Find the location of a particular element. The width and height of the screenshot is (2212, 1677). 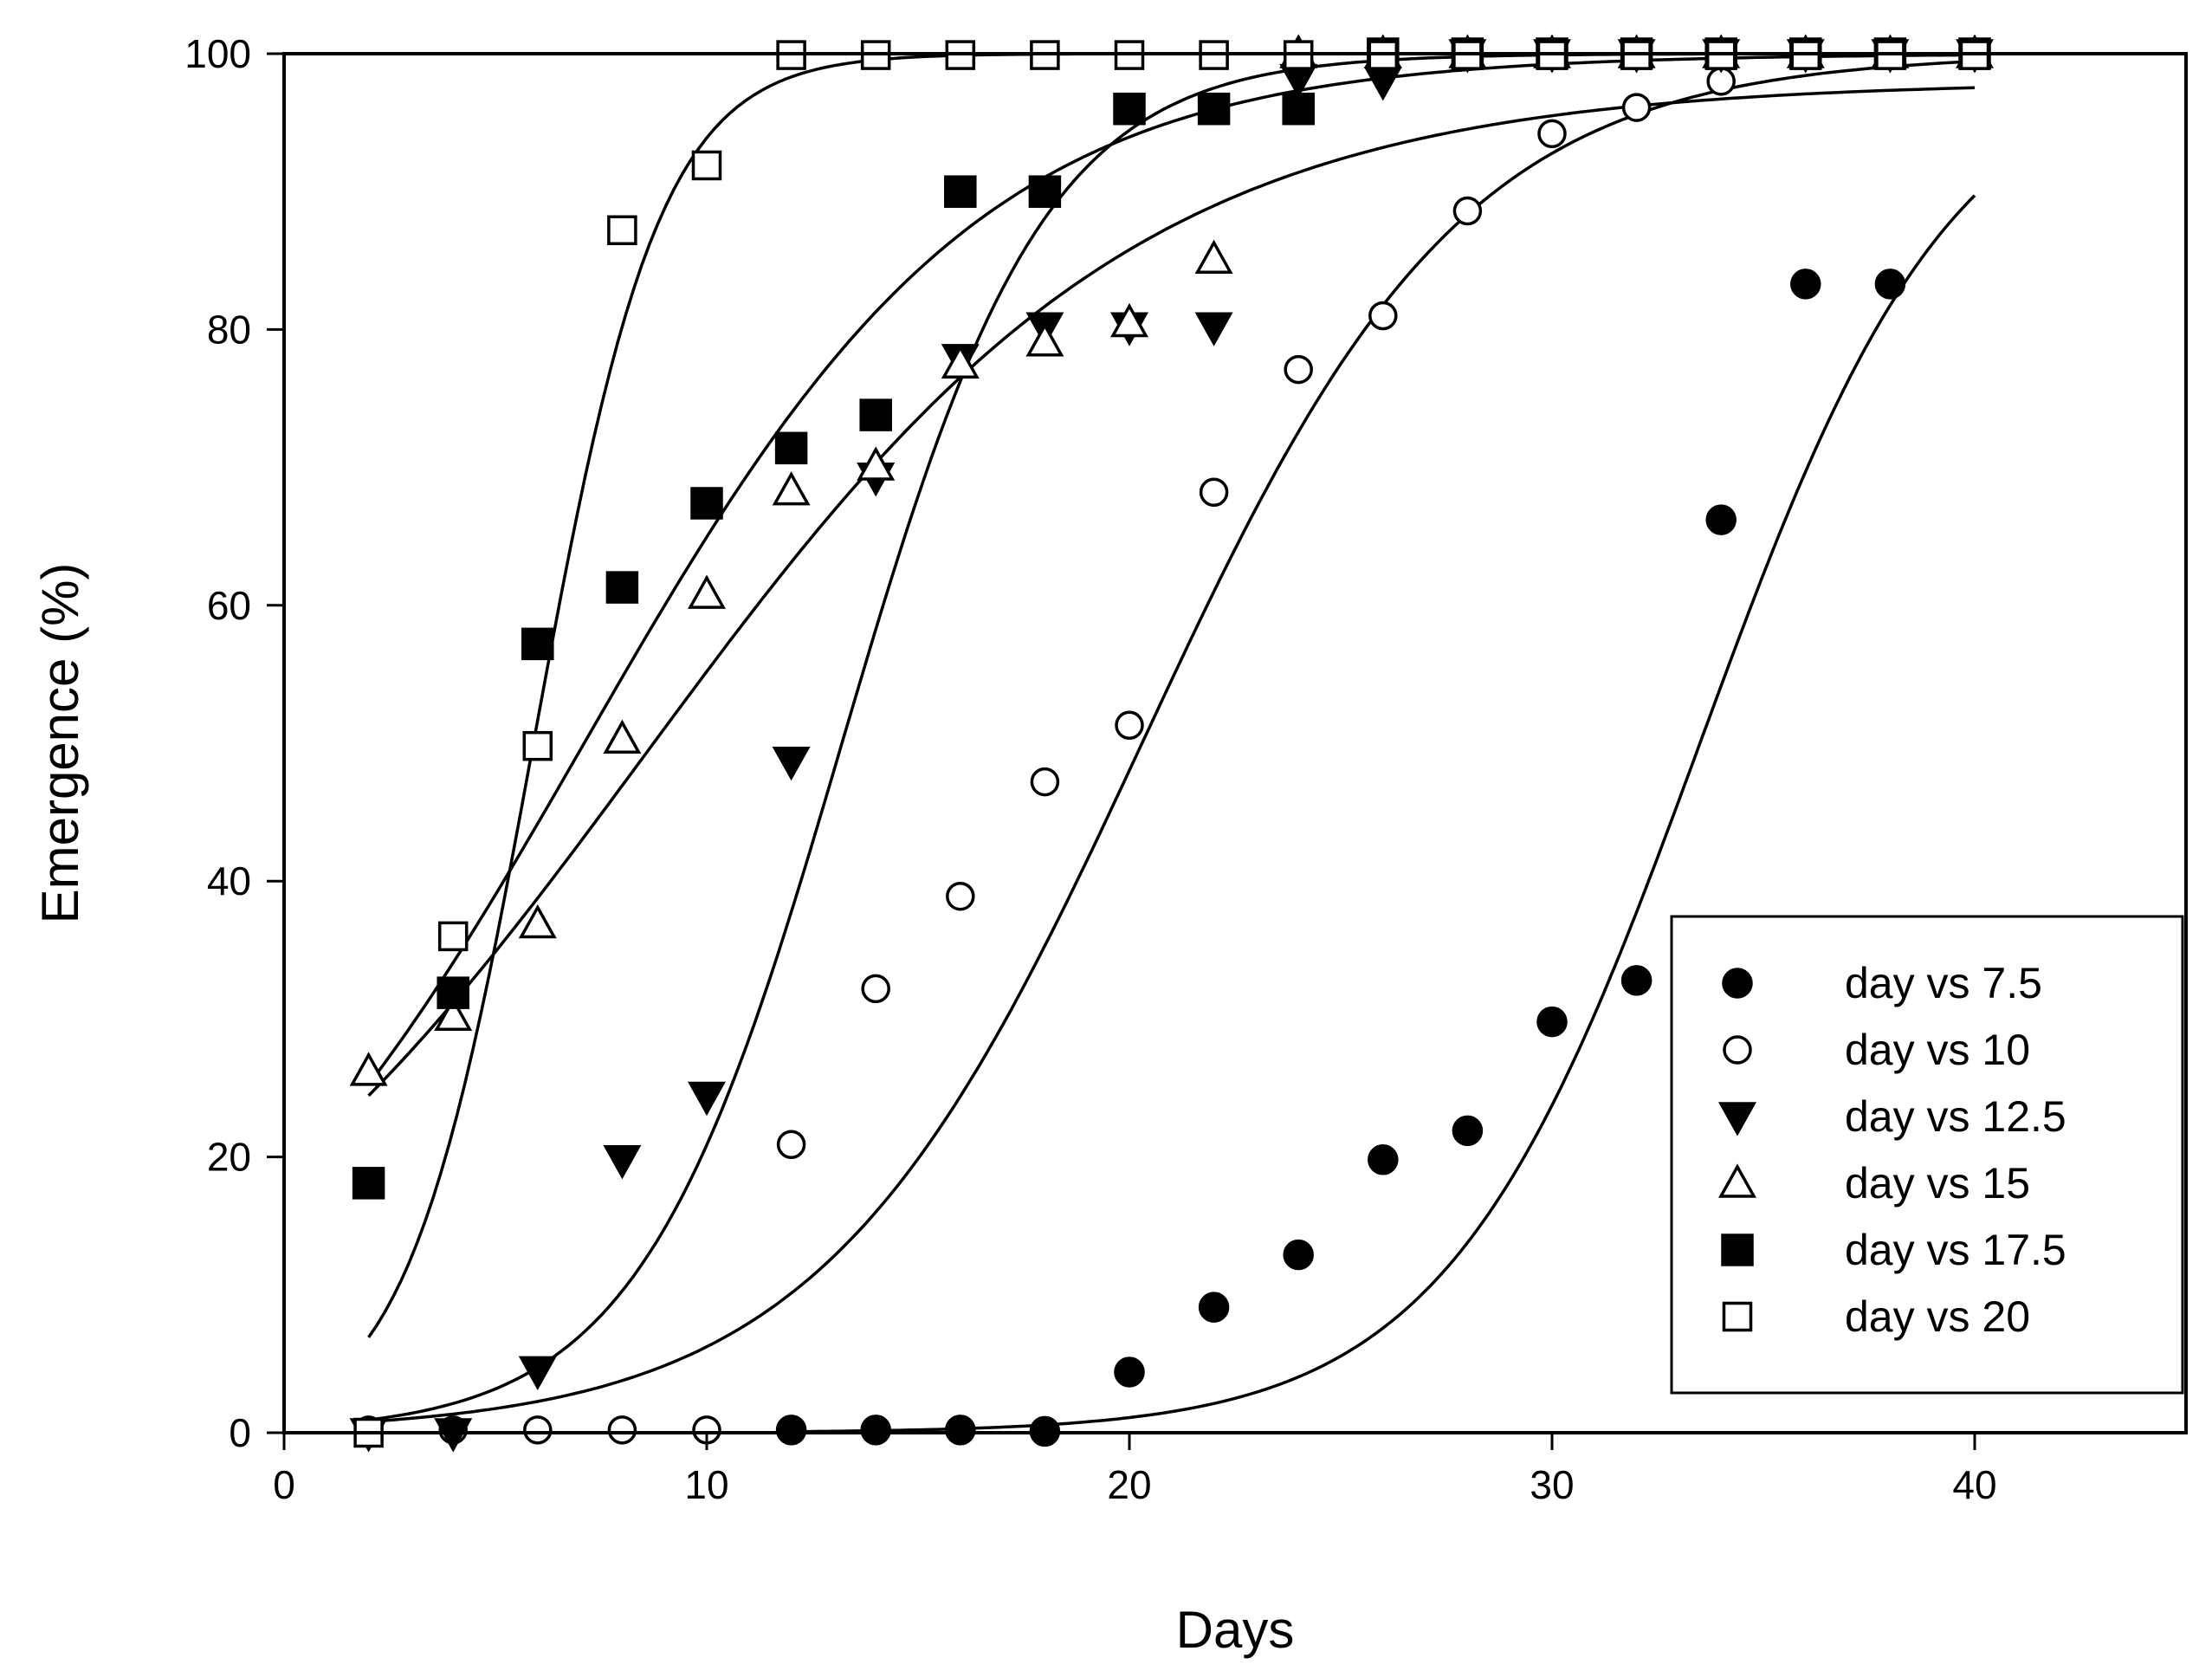

x-tick-label: 0 is located at coordinates (284, 1485).